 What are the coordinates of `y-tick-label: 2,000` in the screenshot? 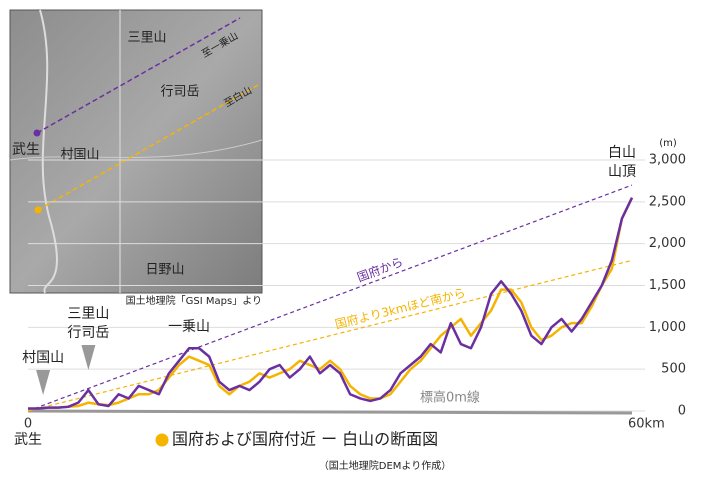 It's located at (667, 243).